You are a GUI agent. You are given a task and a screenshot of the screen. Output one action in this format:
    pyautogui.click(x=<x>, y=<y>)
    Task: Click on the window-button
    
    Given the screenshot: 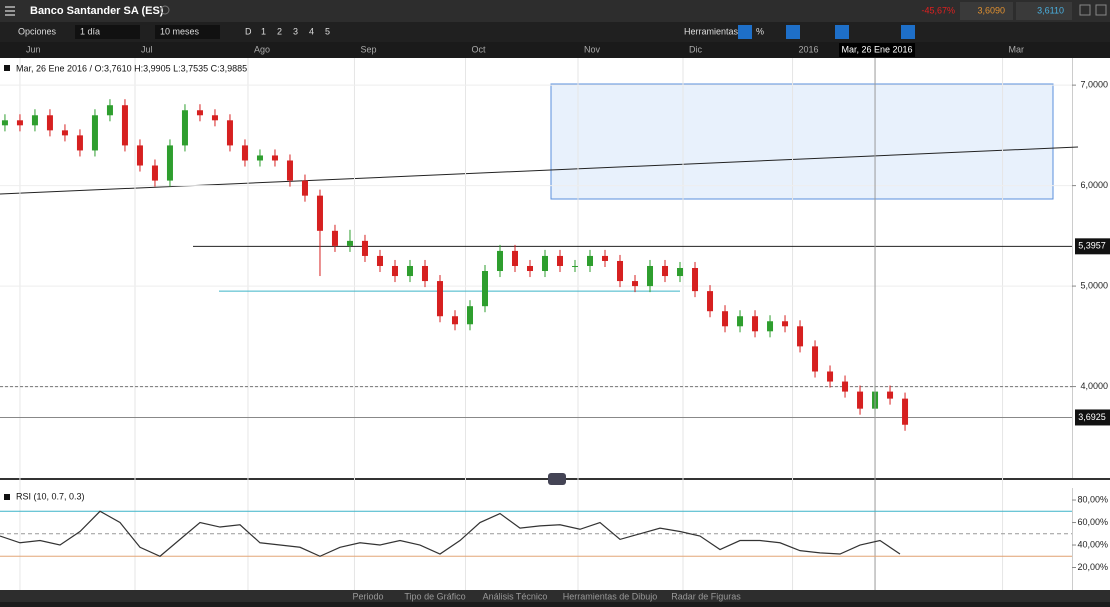 What is the action you would take?
    pyautogui.click(x=1085, y=10)
    